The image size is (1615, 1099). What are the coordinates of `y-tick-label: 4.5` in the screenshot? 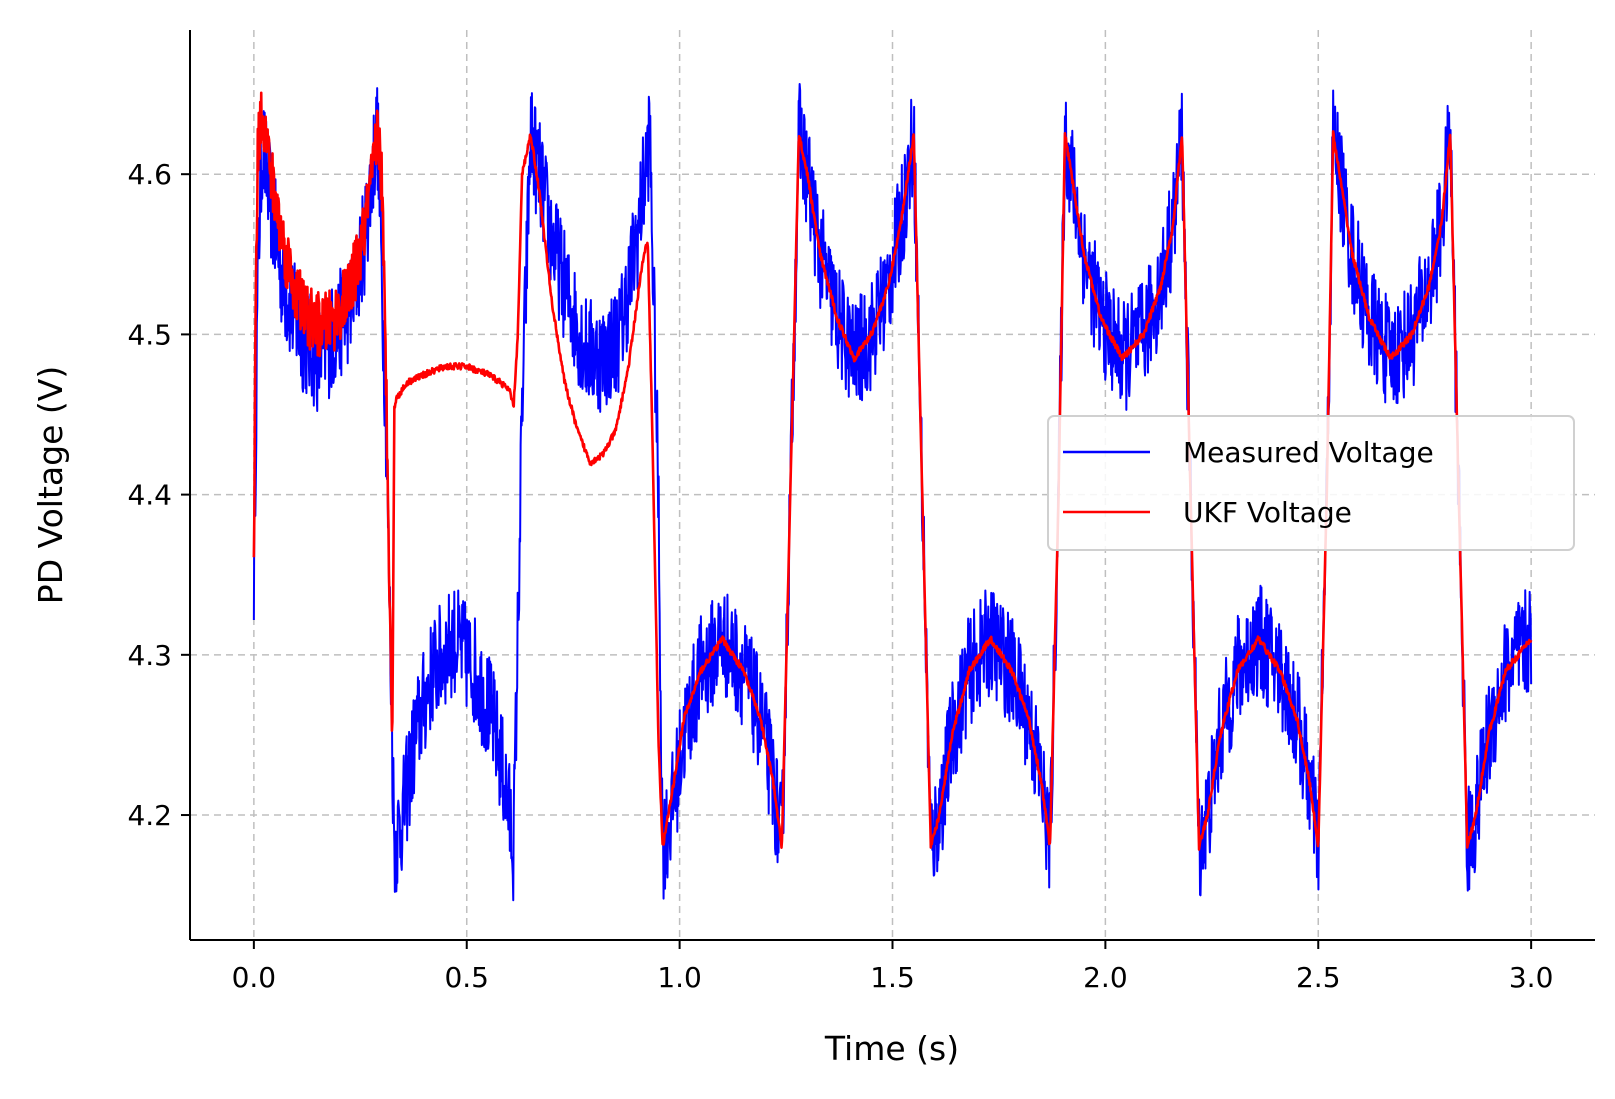 It's located at (149, 334).